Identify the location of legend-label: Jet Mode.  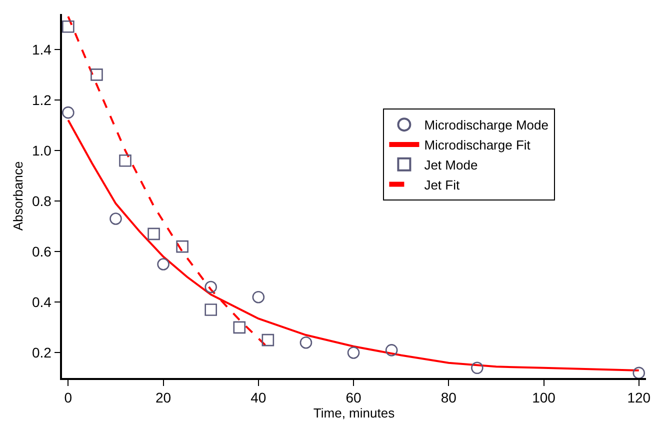
(451, 164).